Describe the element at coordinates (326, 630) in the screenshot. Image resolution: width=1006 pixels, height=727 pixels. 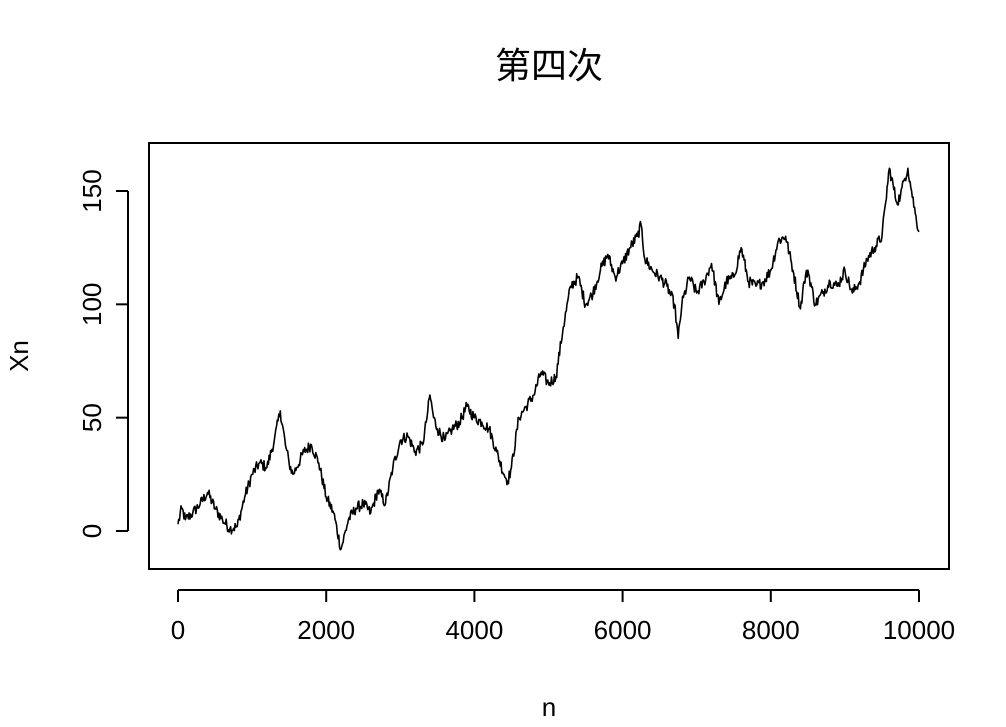
I see `x-tick-label: 2000` at that location.